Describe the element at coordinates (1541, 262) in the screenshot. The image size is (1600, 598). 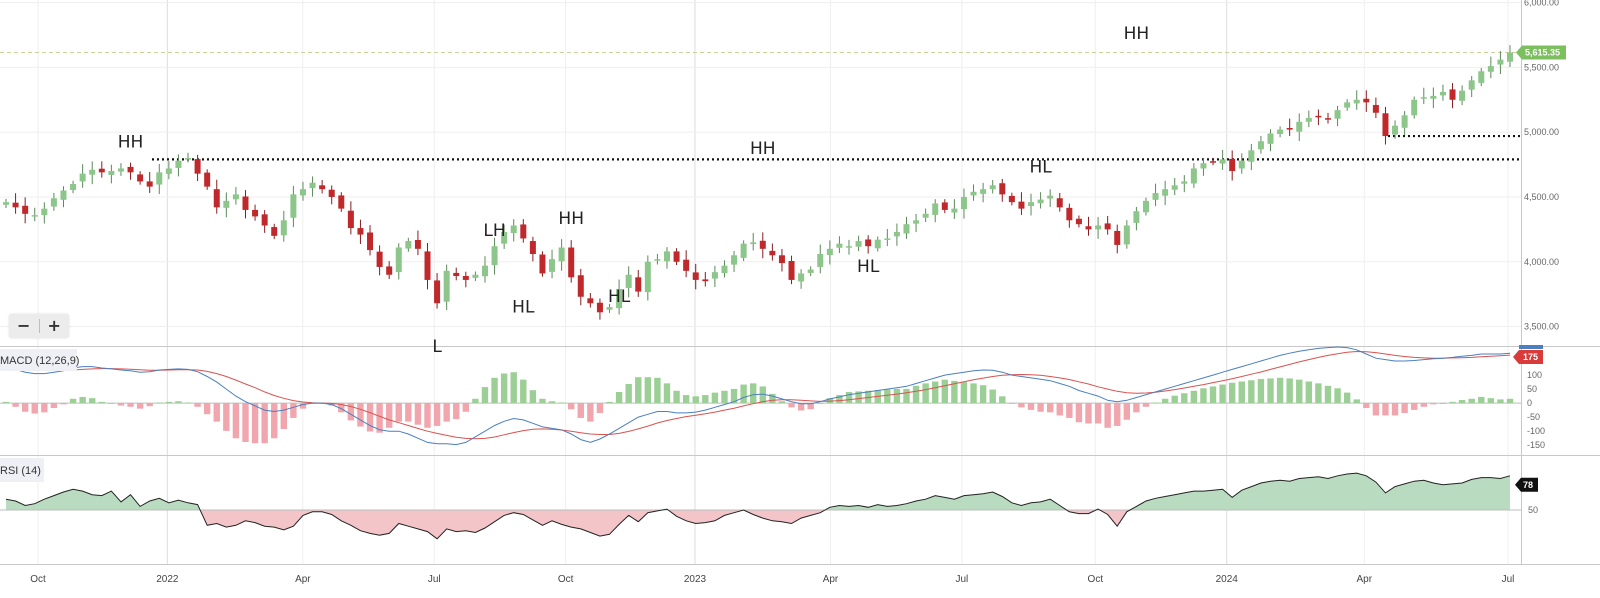
I see `price-tick-label: 4,000.00` at that location.